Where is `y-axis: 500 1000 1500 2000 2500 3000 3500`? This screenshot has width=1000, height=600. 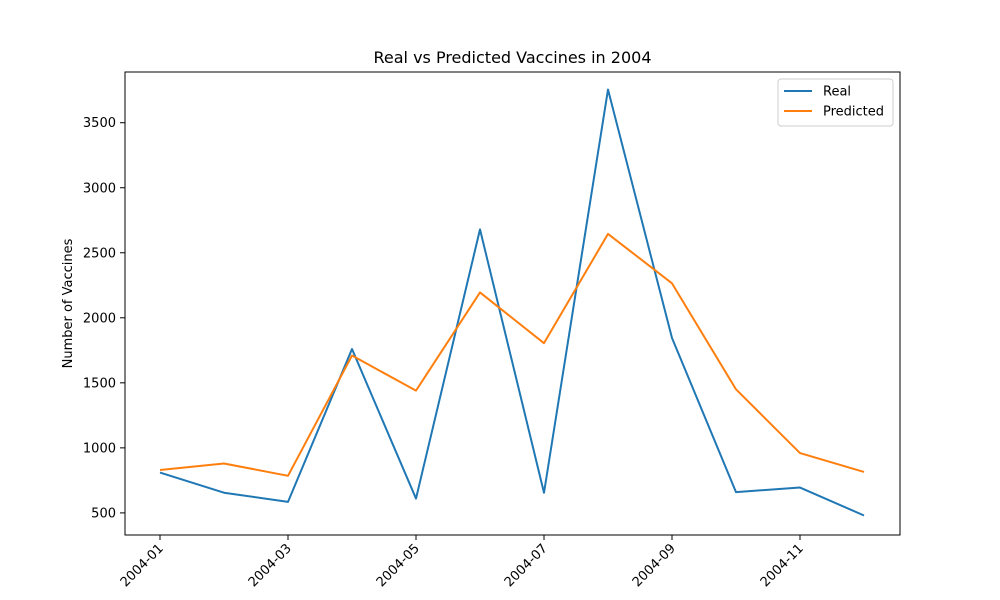
y-axis: 500 1000 1500 2000 2500 3000 3500 is located at coordinates (104, 318).